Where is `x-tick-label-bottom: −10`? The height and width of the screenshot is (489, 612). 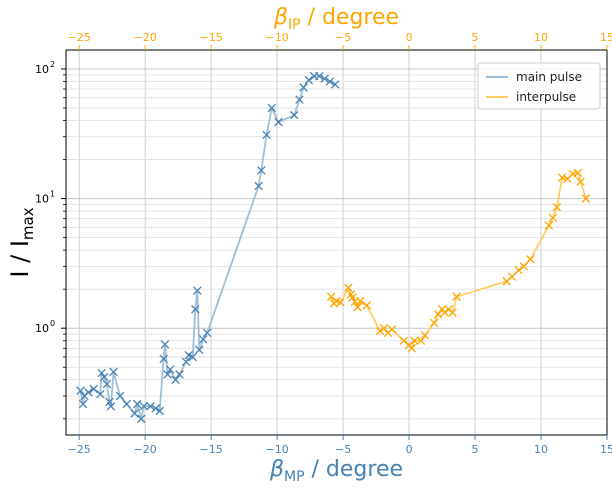 x-tick-label-bottom: −10 is located at coordinates (277, 449).